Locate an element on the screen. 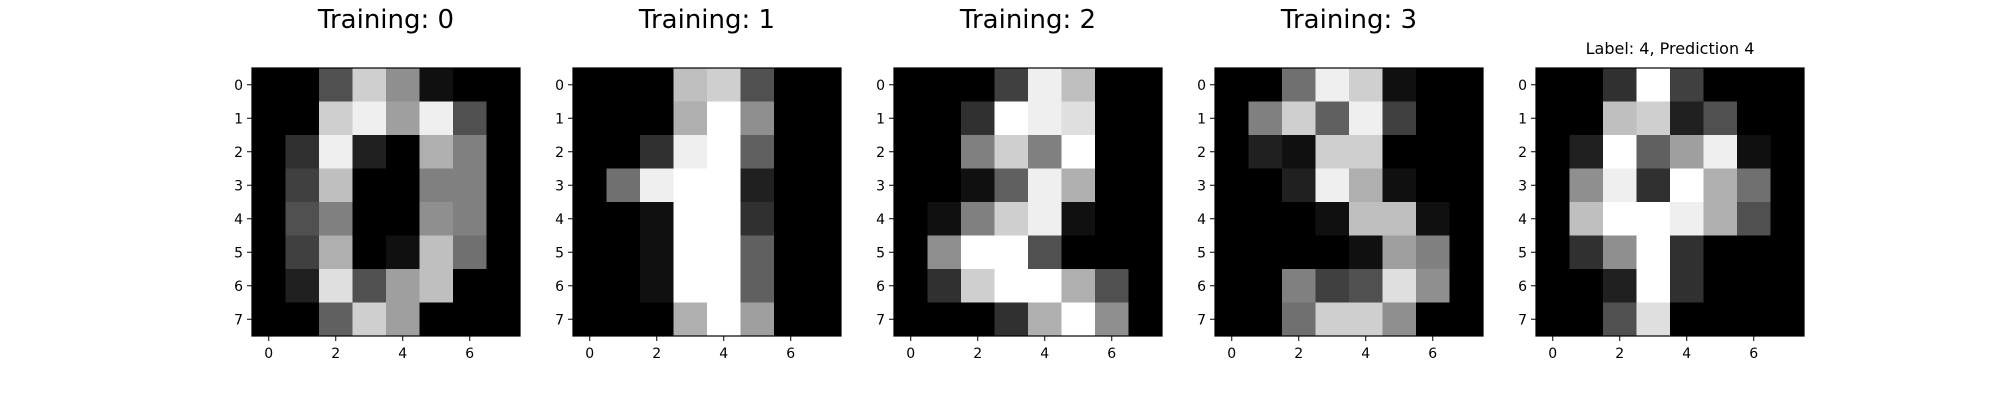 The image size is (2000, 400). subplot-4: Label: 4, Prediction 4 0 1 2 3 4 5 6 7 0 2 4 6 is located at coordinates (1661, 200).